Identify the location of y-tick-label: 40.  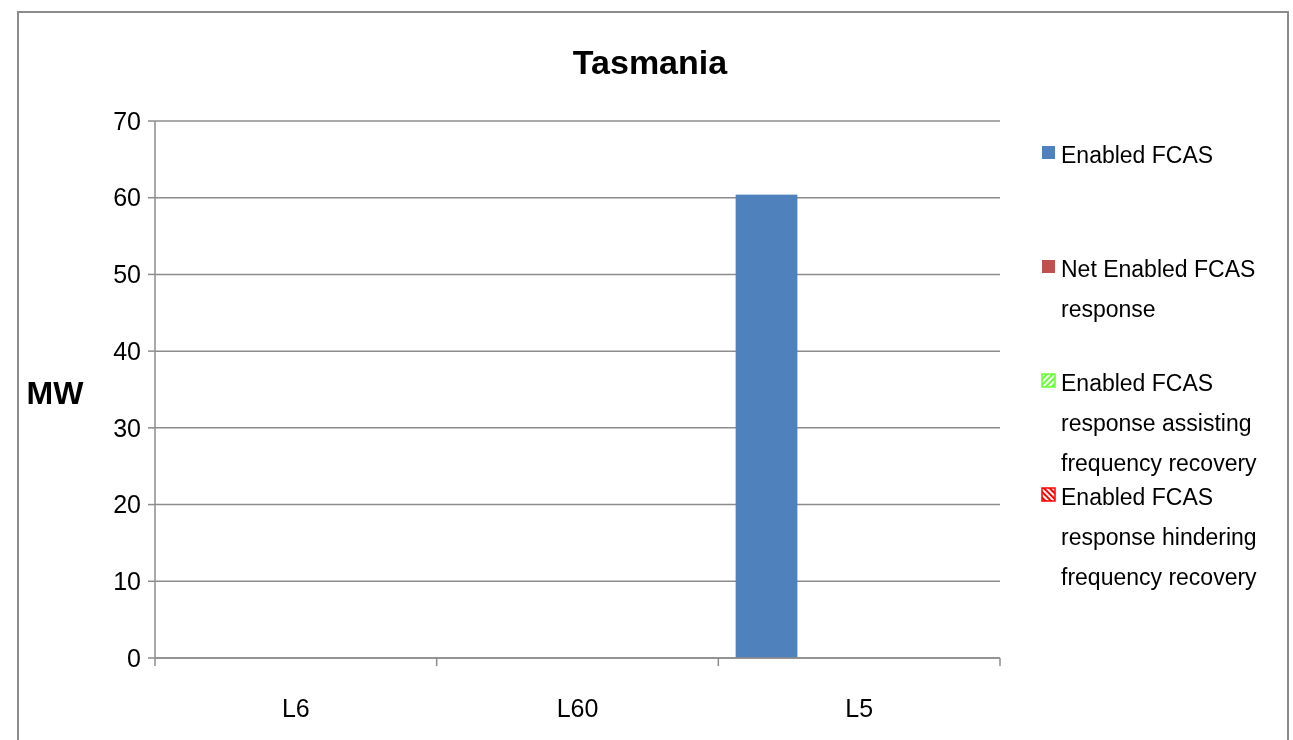
(127, 350).